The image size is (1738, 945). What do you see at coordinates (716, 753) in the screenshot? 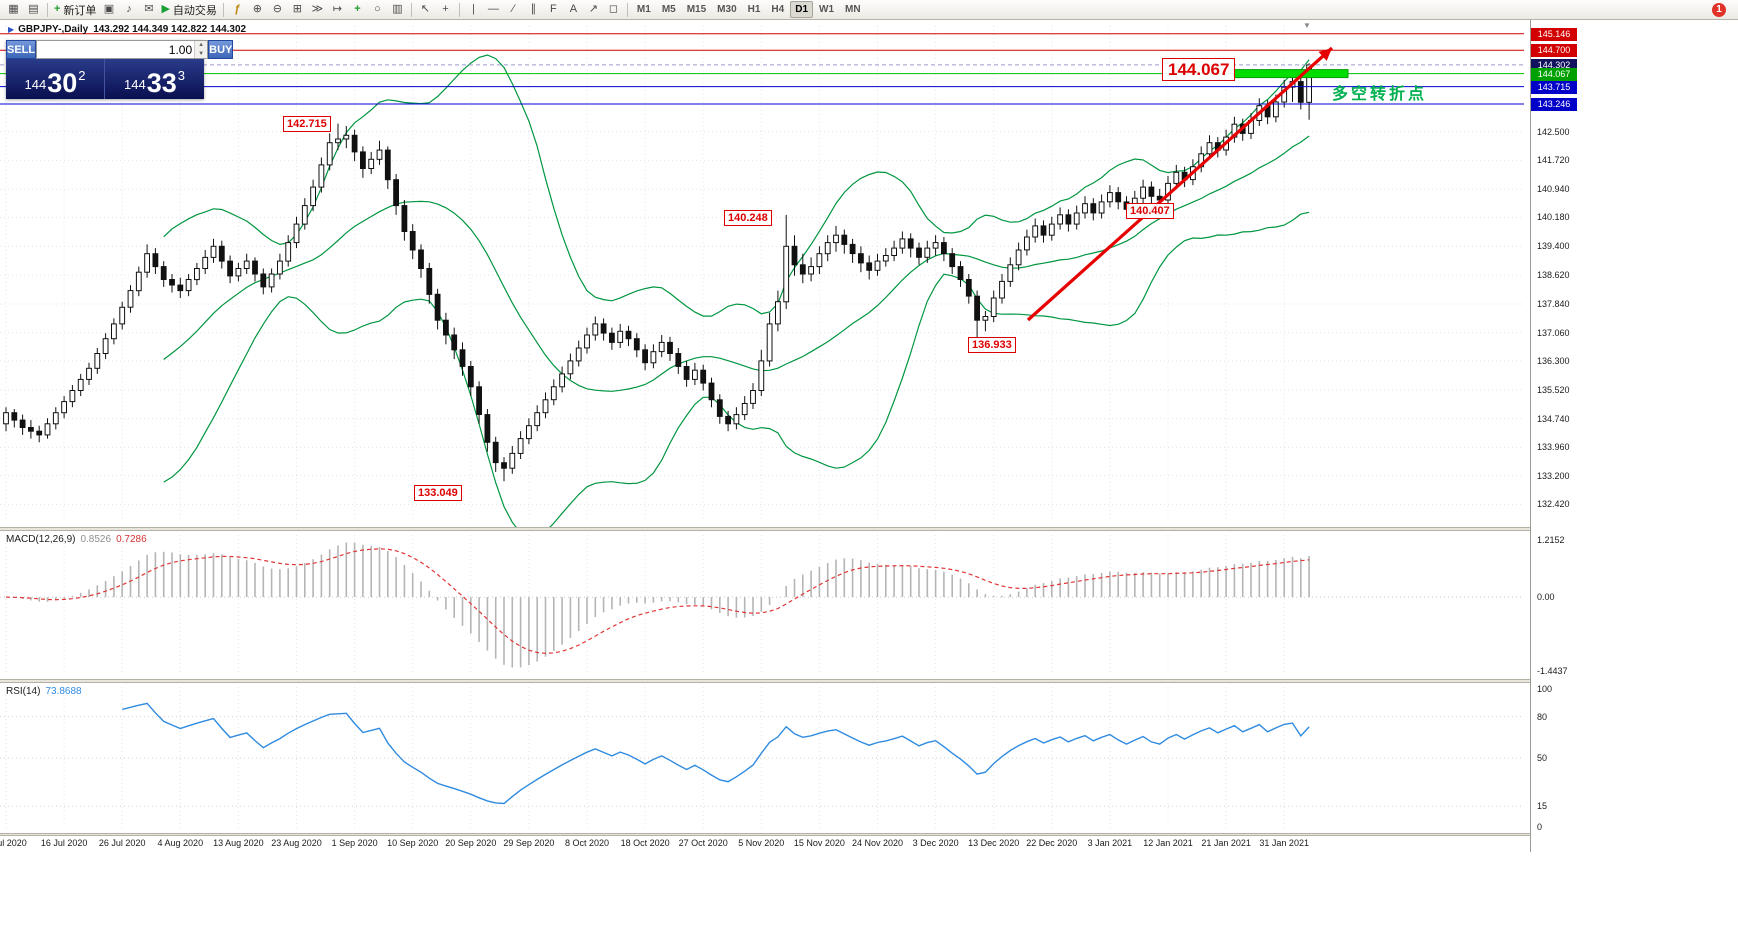
I see `rsi-line` at bounding box center [716, 753].